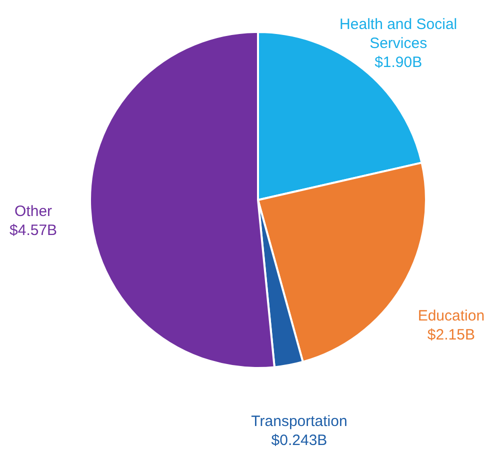  I want to click on slice-label: Transportation, so click(299, 421).